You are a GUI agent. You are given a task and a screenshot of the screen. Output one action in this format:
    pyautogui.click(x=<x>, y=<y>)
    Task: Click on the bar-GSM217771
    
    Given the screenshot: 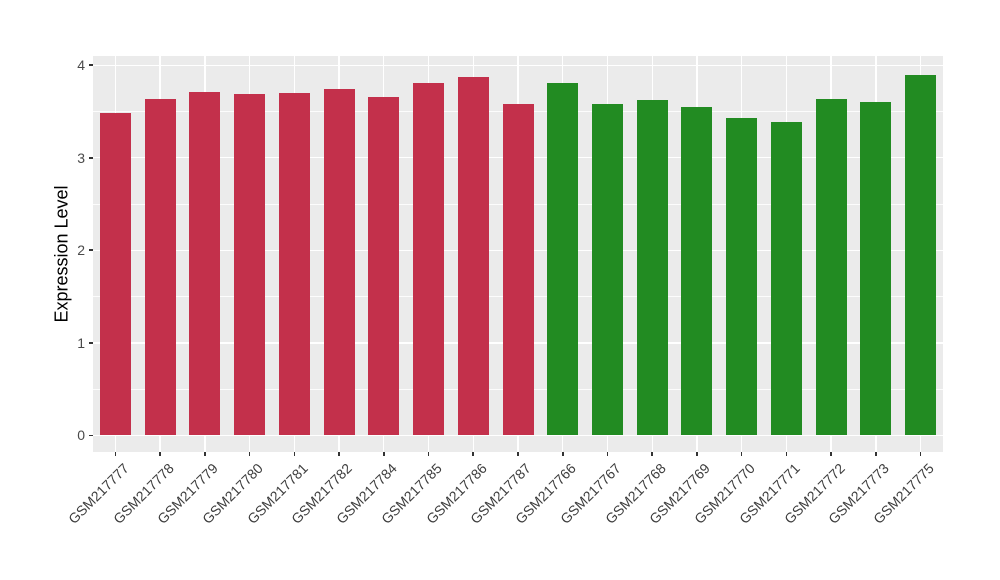 What is the action you would take?
    pyautogui.click(x=786, y=278)
    